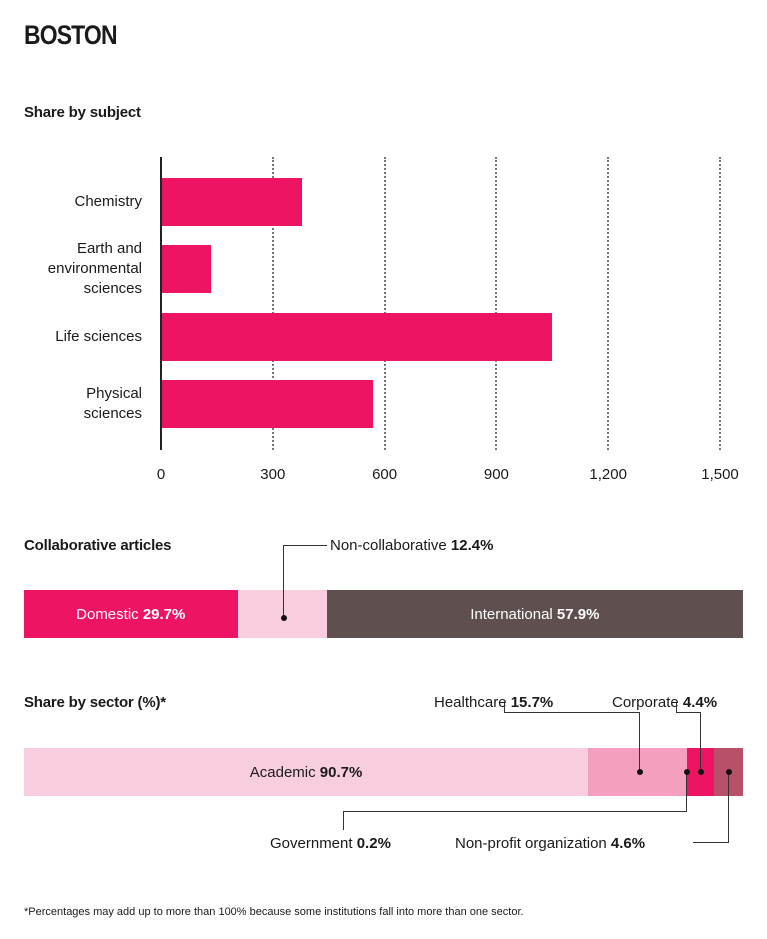 The height and width of the screenshot is (939, 767). Describe the element at coordinates (284, 772) in the screenshot. I see `segment-name: Academic` at that location.